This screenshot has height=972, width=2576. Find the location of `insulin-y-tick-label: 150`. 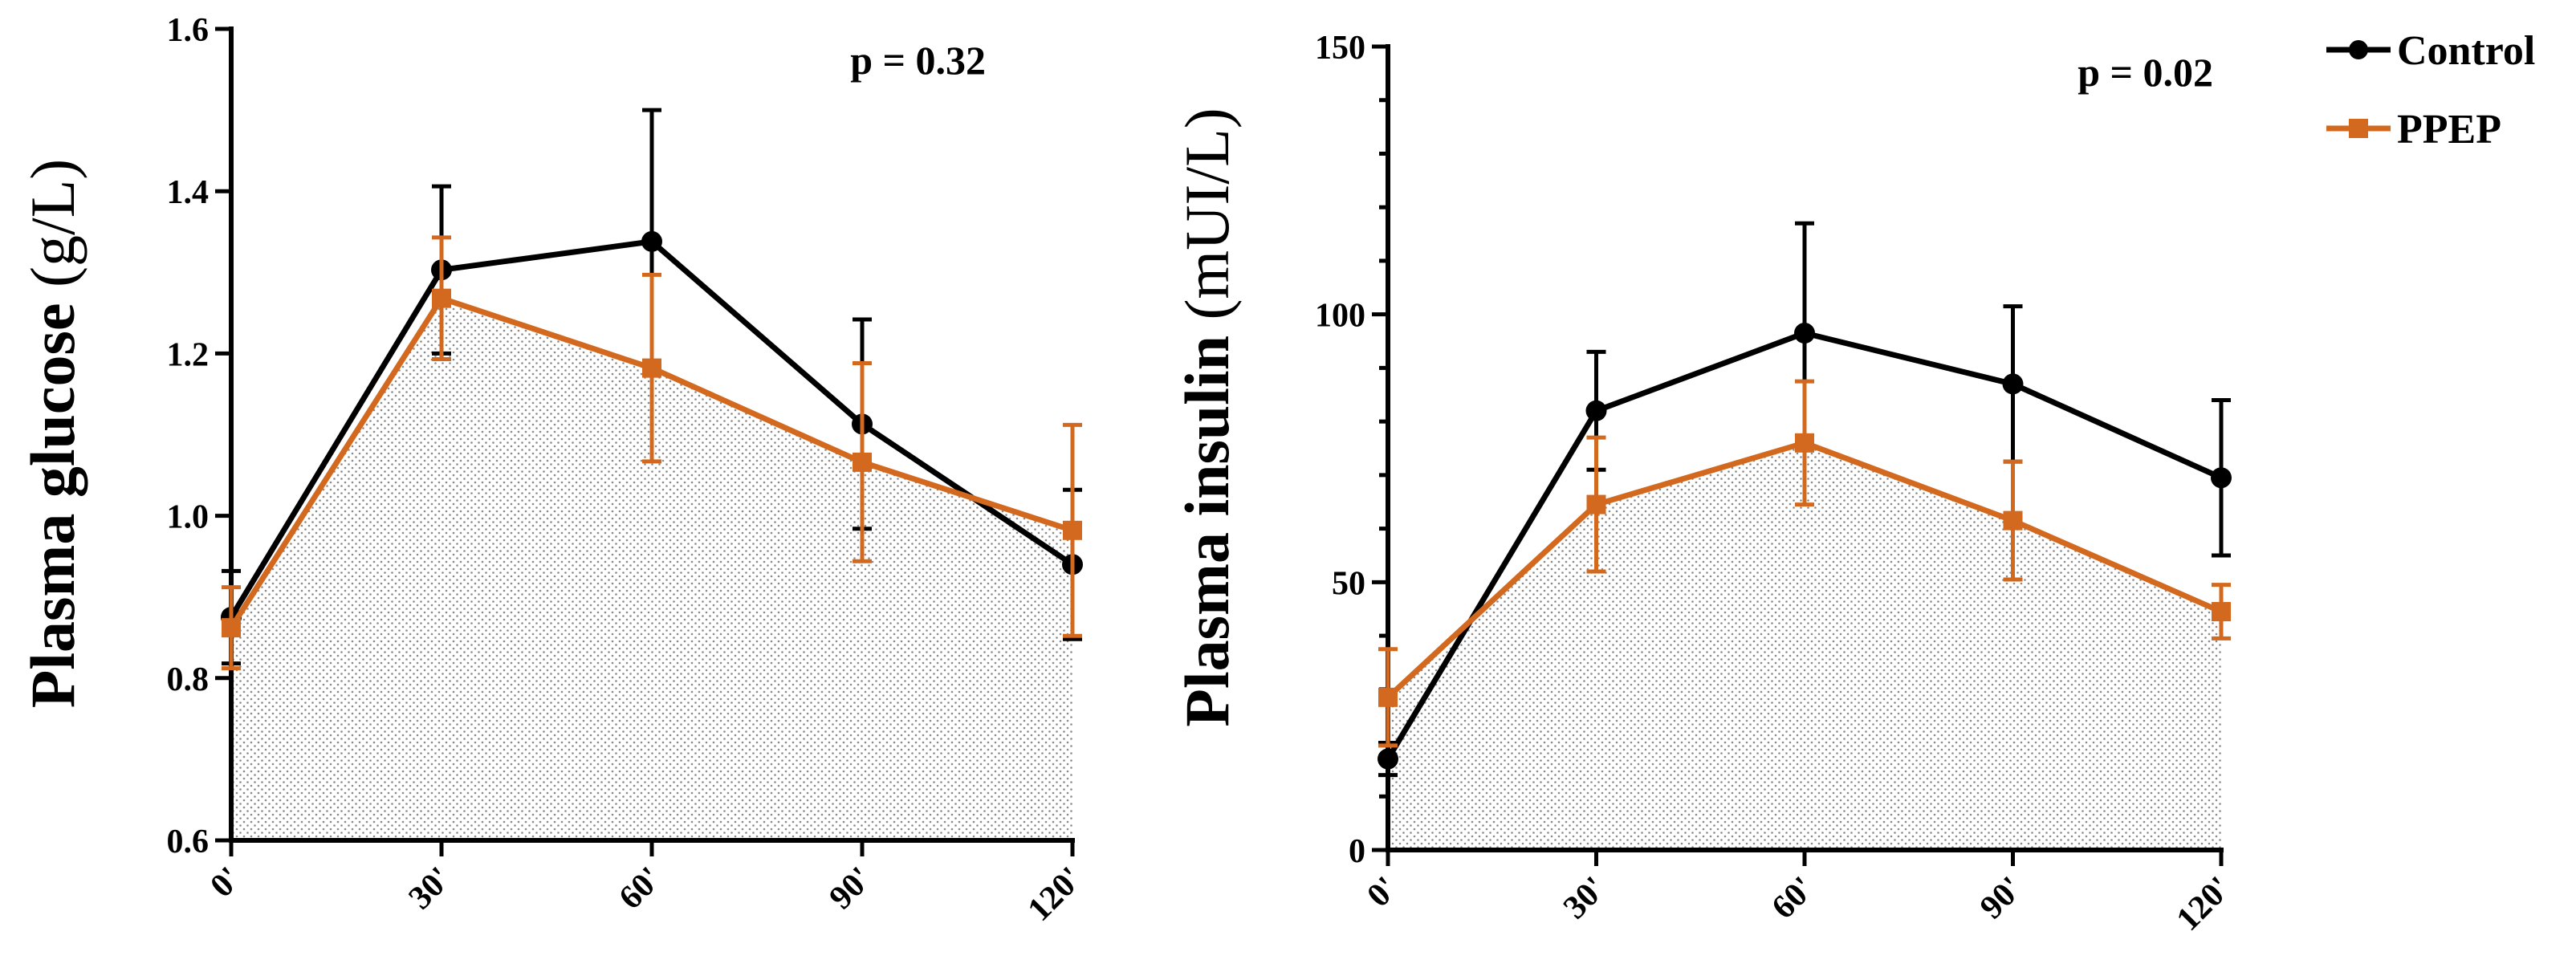

insulin-y-tick-label: 150 is located at coordinates (1340, 48).